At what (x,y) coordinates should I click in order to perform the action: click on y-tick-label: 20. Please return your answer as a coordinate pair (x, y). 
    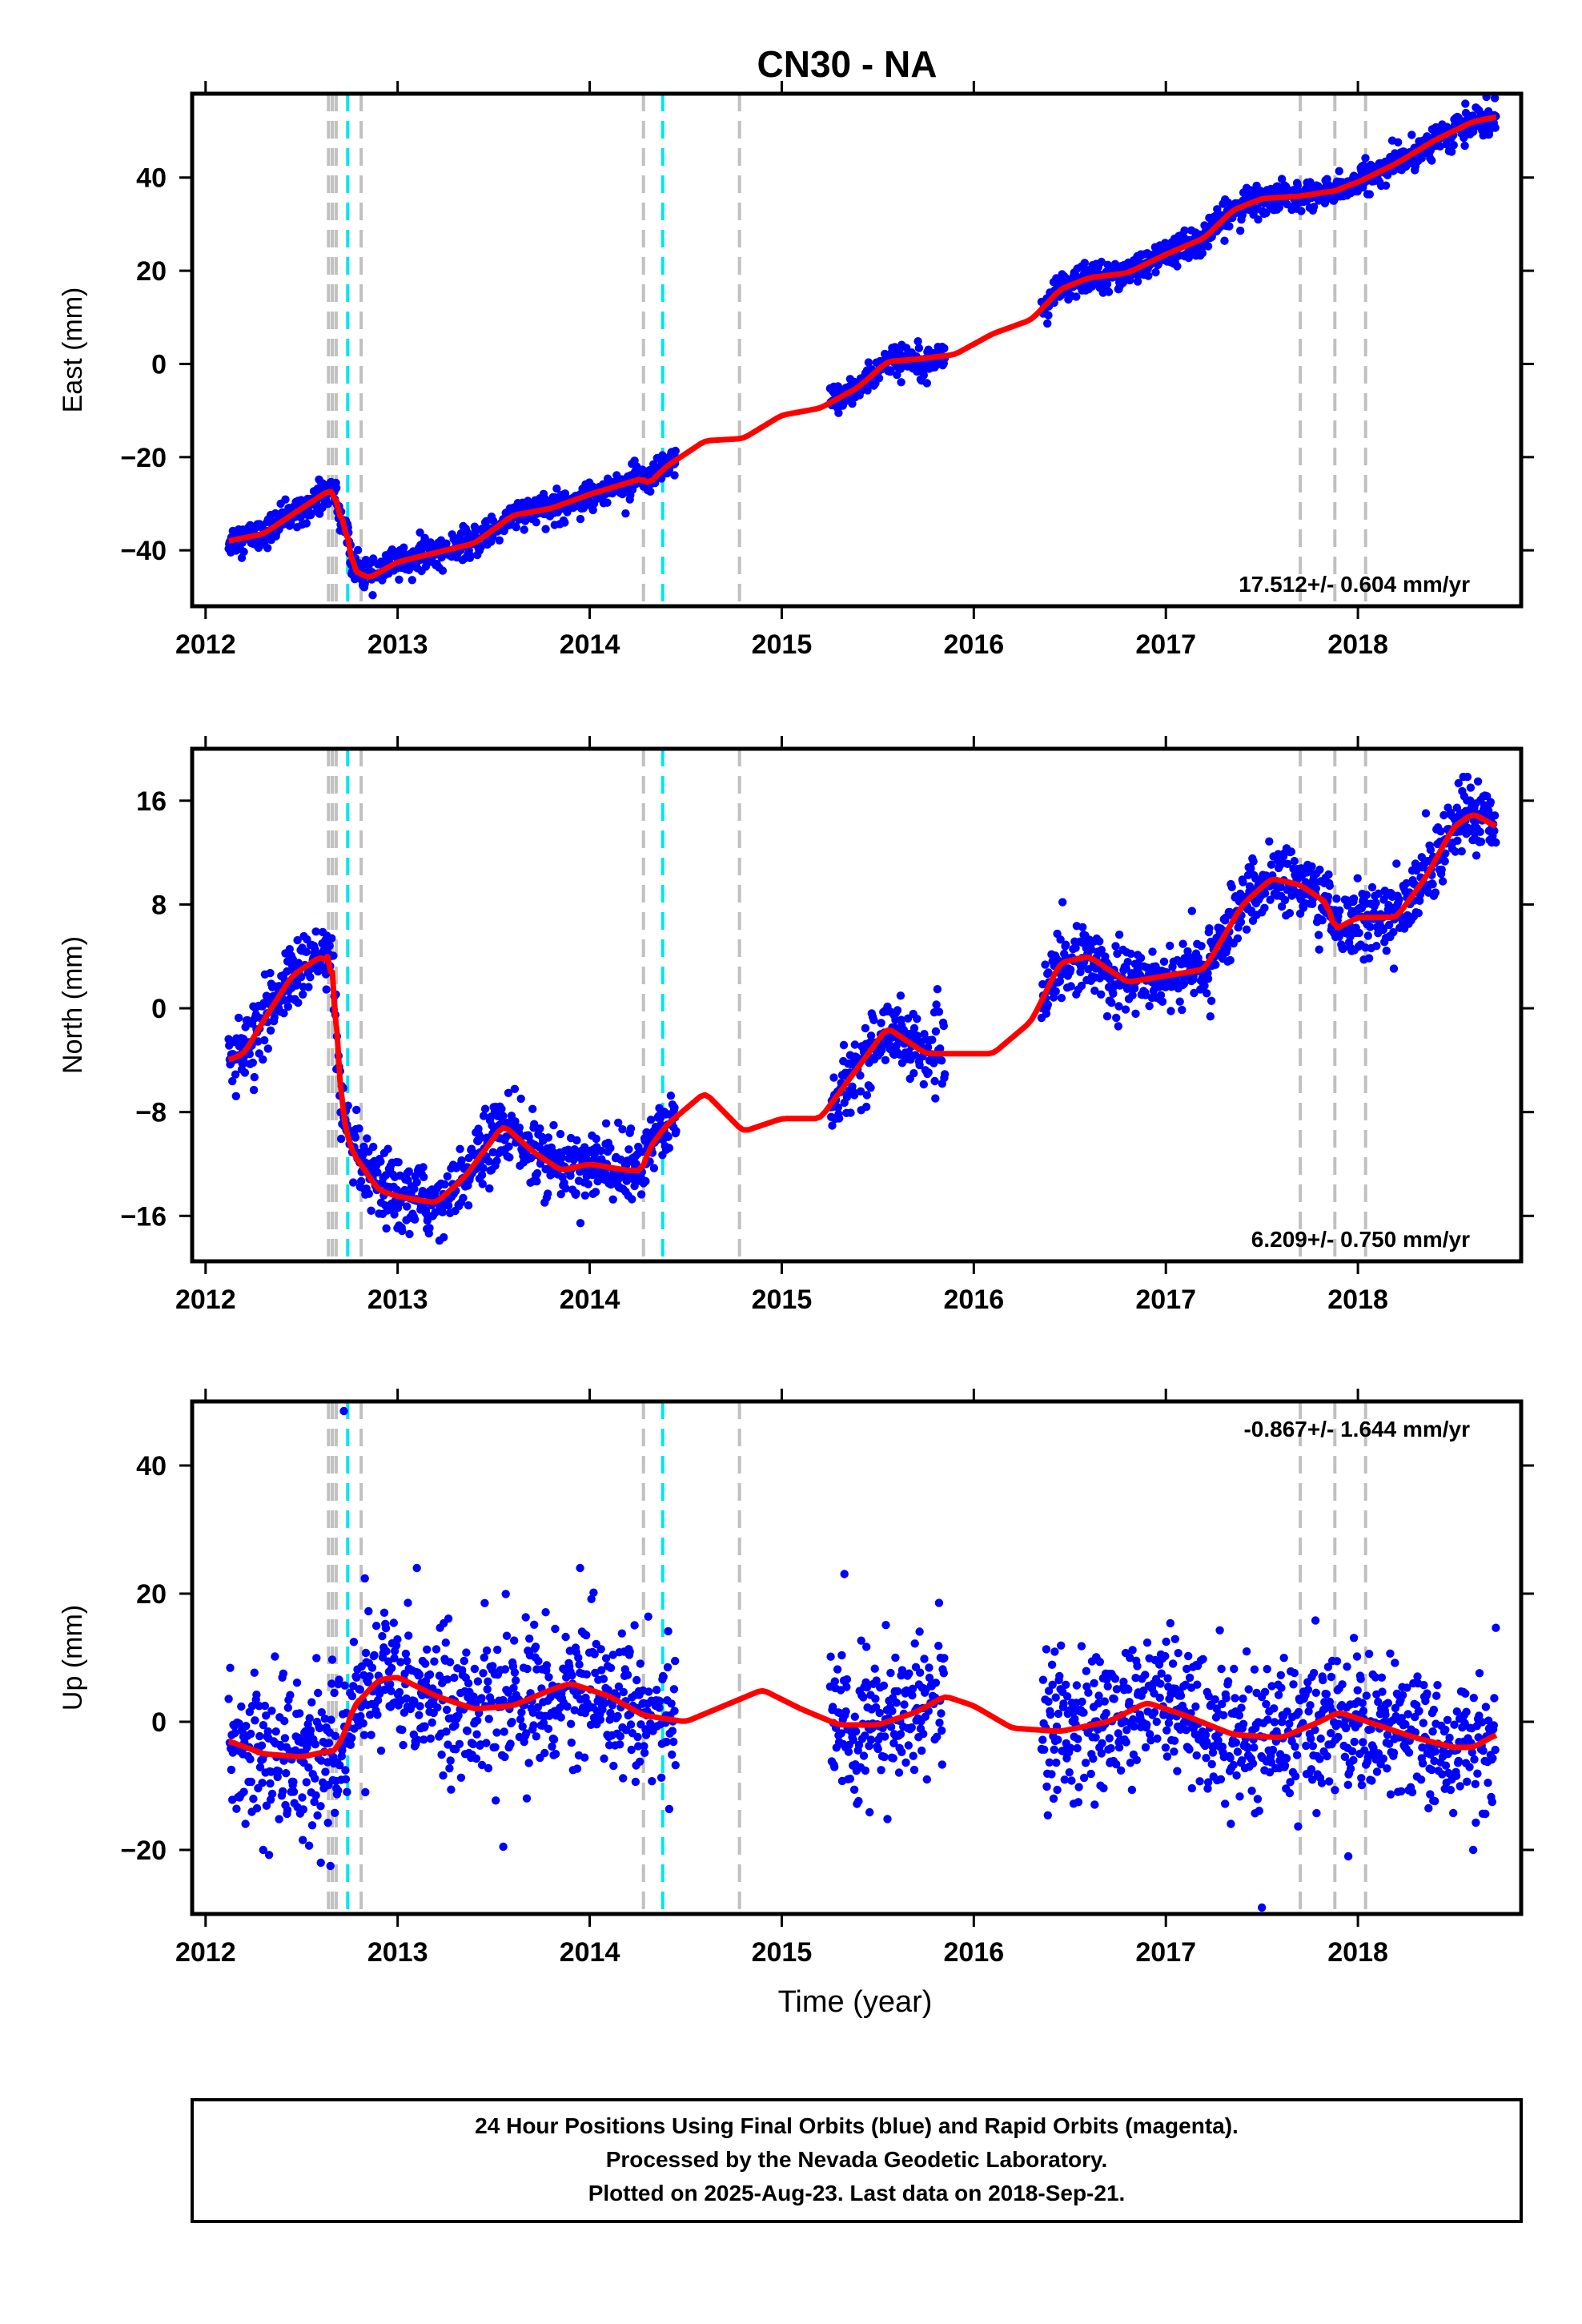
    Looking at the image, I should click on (151, 271).